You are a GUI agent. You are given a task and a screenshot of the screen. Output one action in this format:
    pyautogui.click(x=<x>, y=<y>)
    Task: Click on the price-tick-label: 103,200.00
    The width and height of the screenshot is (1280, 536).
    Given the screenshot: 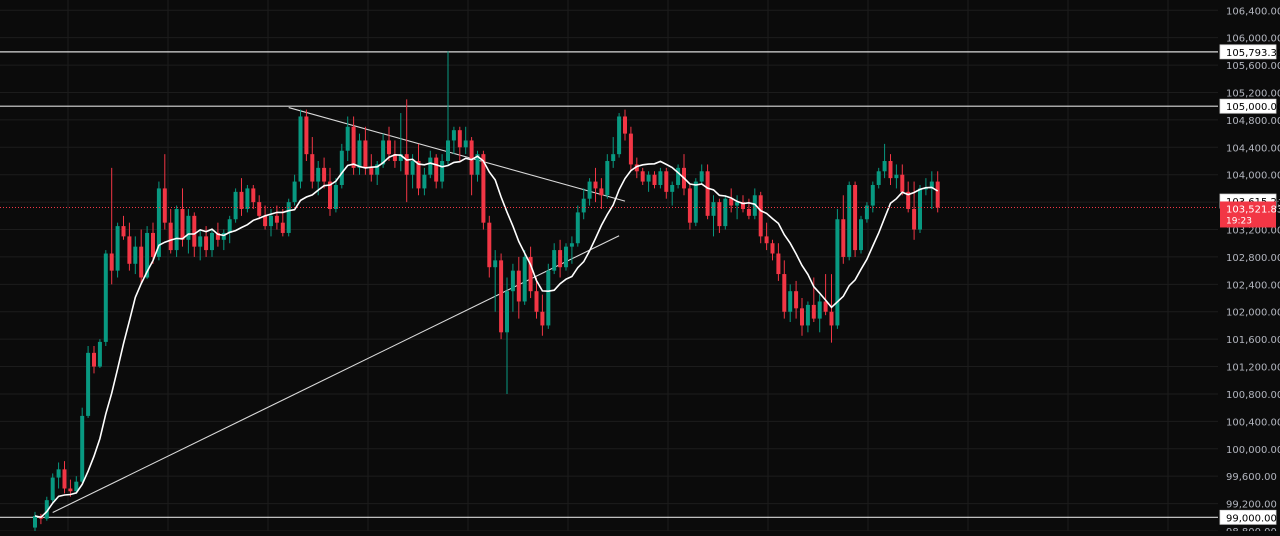 What is the action you would take?
    pyautogui.click(x=1253, y=231)
    